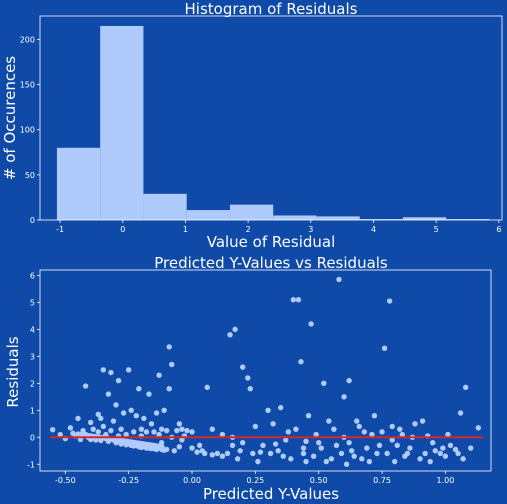  Describe the element at coordinates (192, 480) in the screenshot. I see `scatter-x-tick-label: 0.00` at that location.